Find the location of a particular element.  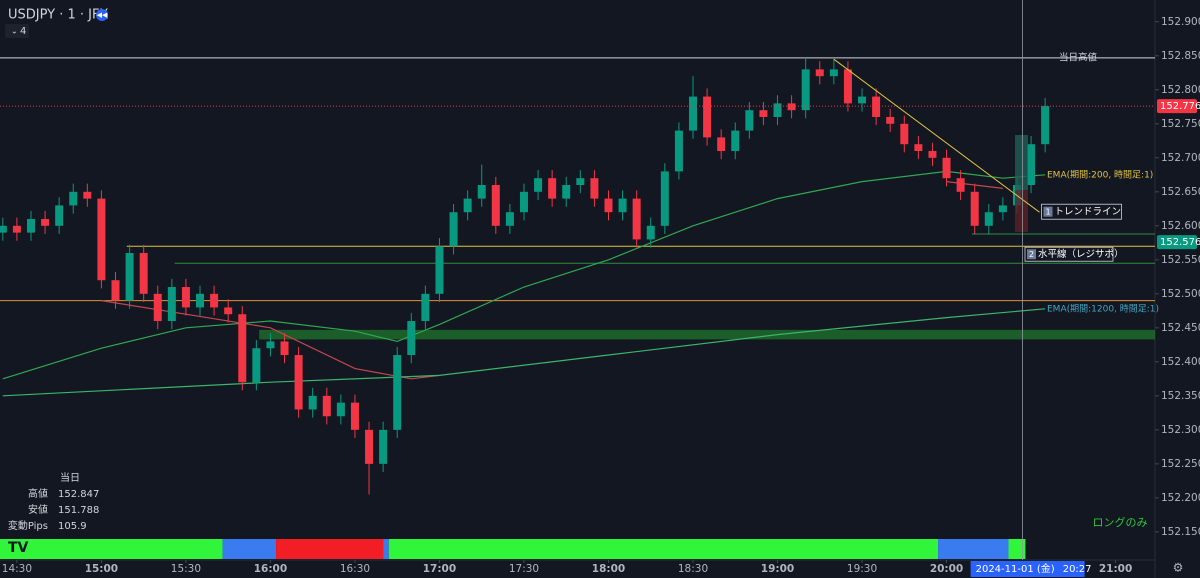

y-tick-label: 152.800 is located at coordinates (1180, 90).